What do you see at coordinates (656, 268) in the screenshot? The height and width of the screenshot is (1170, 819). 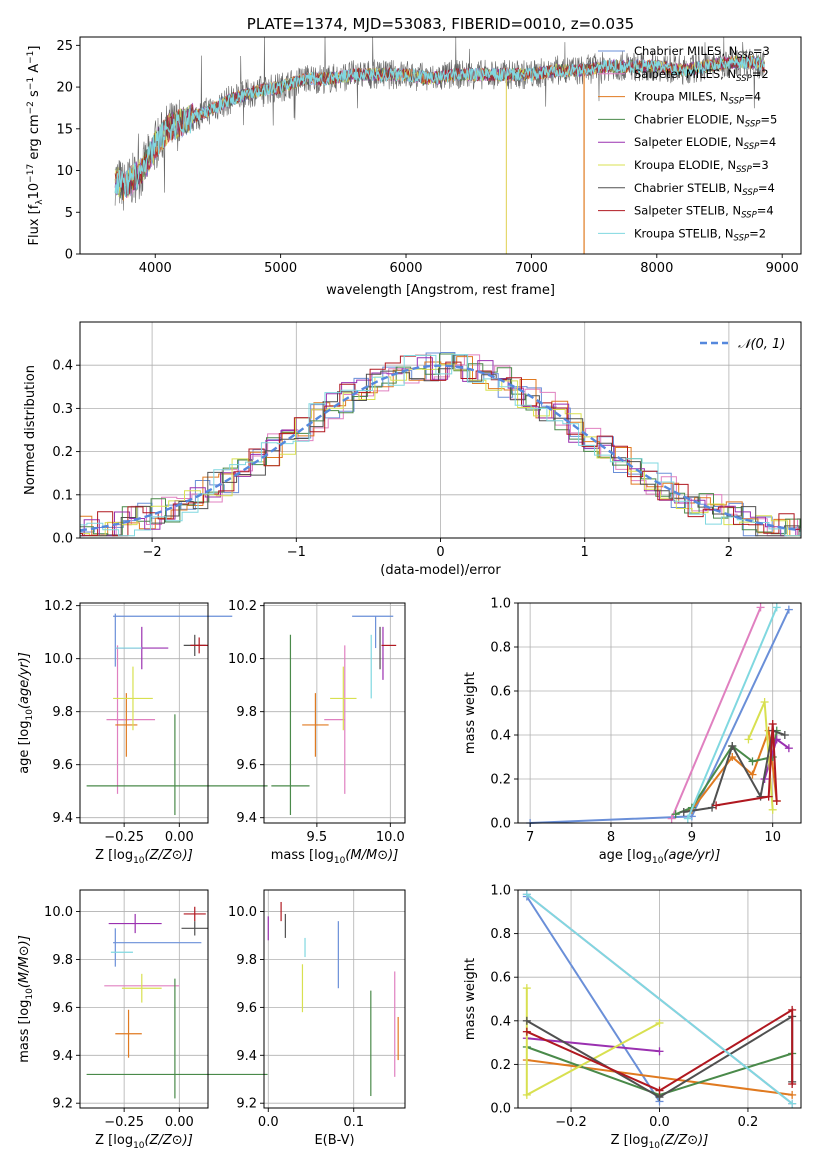 I see `x-tick-label: 8000` at bounding box center [656, 268].